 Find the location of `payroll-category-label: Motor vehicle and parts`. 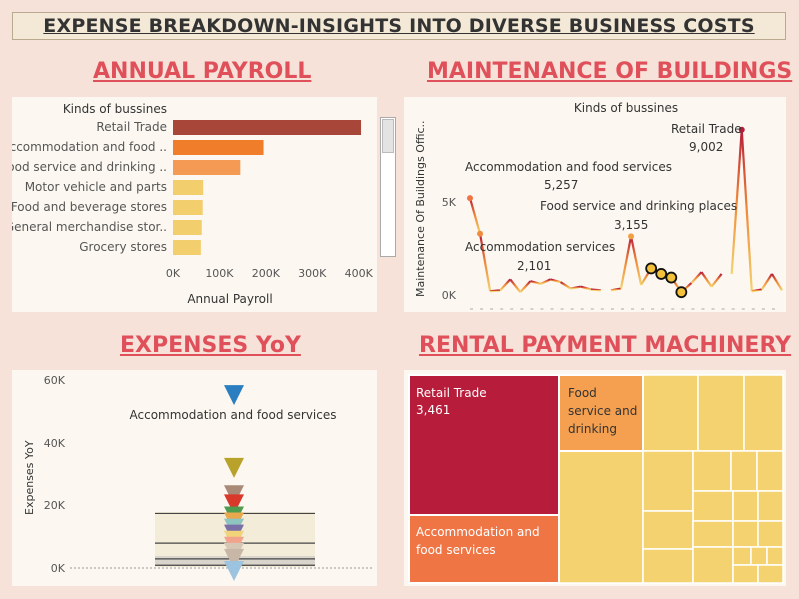

payroll-category-label: Motor vehicle and parts is located at coordinates (96, 187).